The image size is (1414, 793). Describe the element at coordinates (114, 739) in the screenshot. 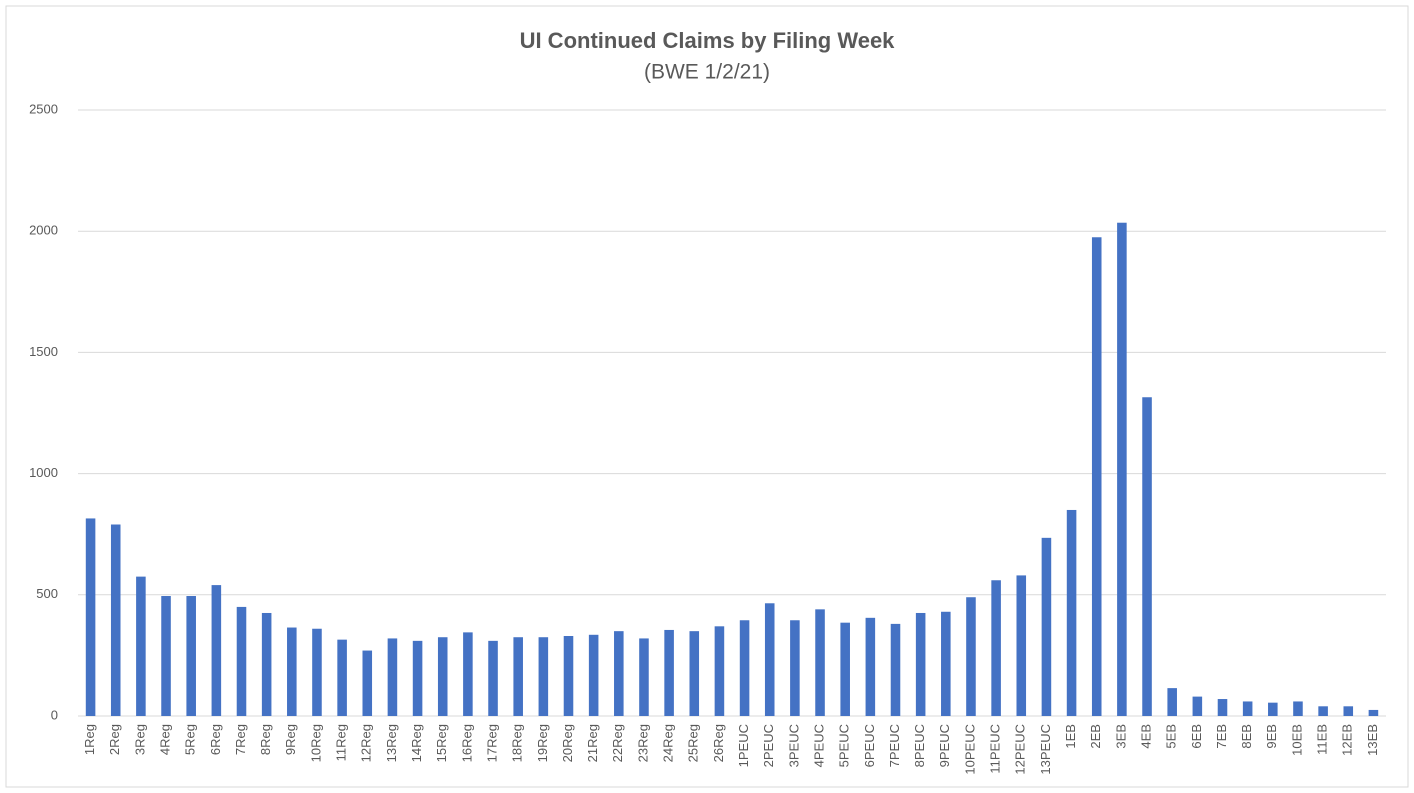

I see `x-tick-label: 2Reg` at that location.